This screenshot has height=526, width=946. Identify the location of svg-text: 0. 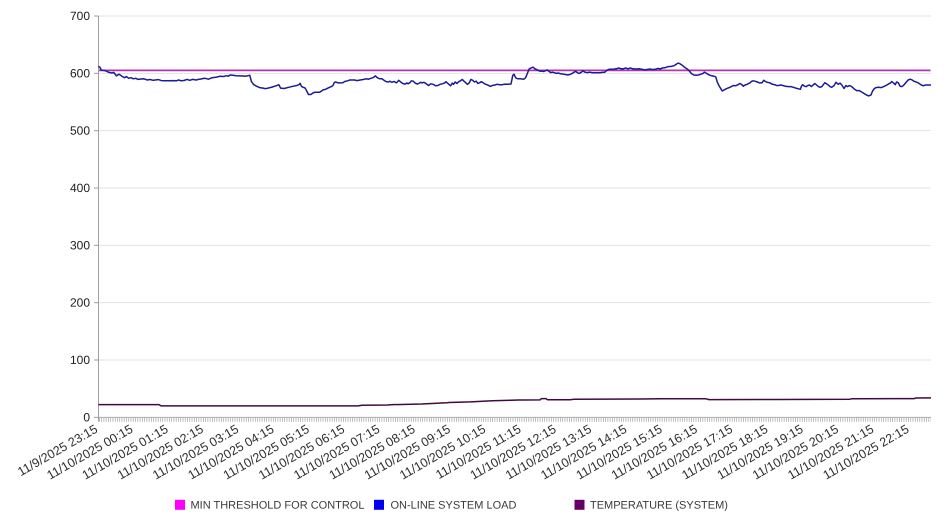
(86, 417).